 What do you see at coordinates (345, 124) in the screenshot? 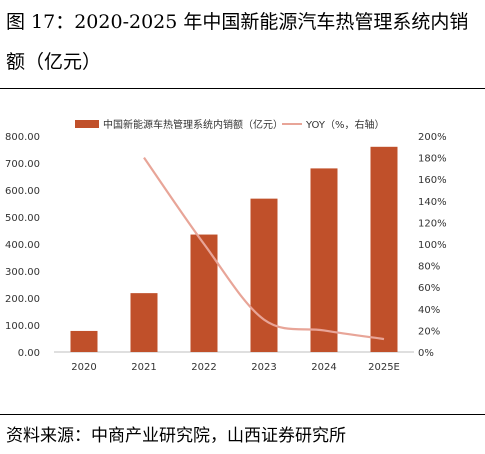
I see `legend-label-yoy: YOY（%，右轴）` at bounding box center [345, 124].